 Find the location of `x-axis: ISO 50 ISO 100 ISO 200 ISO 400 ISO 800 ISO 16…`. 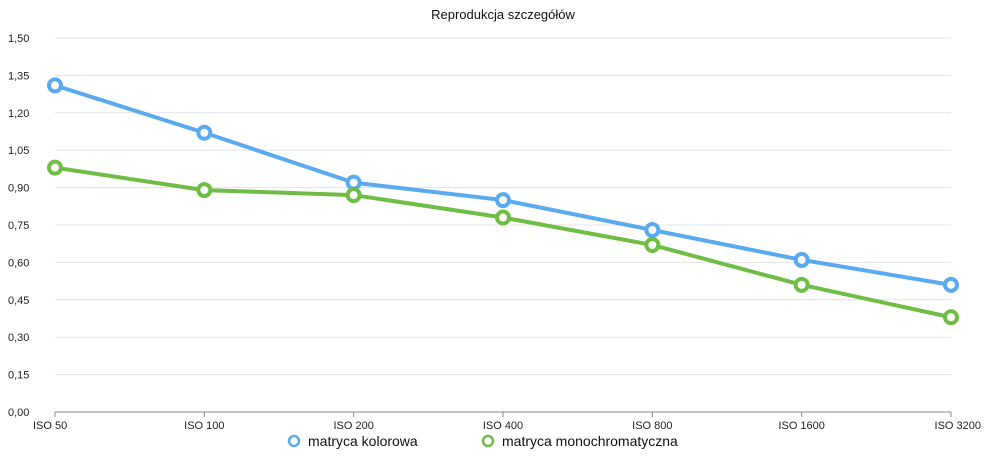

x-axis: ISO 50 ISO 100 ISO 200 ISO 400 ISO 800 ISO 16… is located at coordinates (507, 422).